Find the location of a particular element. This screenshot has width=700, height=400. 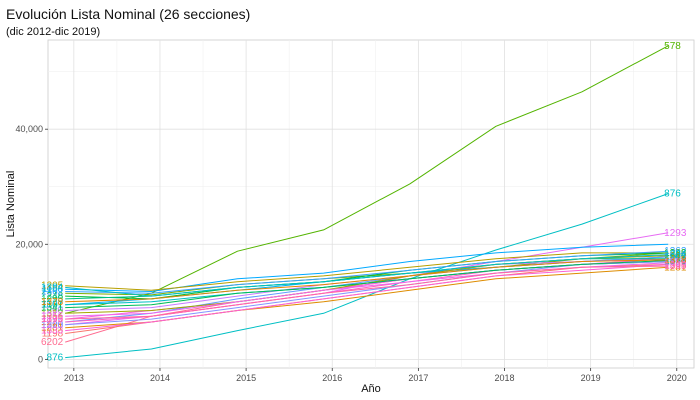

series-label-start: 1378 is located at coordinates (52, 302).